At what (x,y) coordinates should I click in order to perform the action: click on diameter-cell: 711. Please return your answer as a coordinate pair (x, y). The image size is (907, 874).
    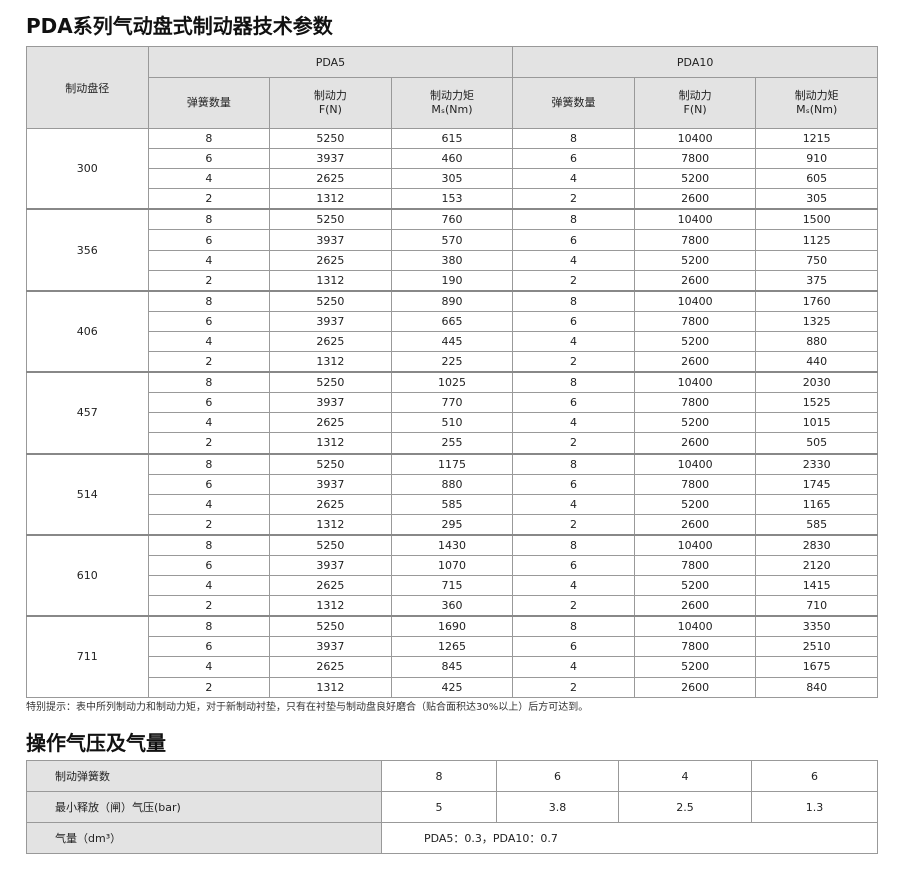
    Looking at the image, I should click on (87, 656).